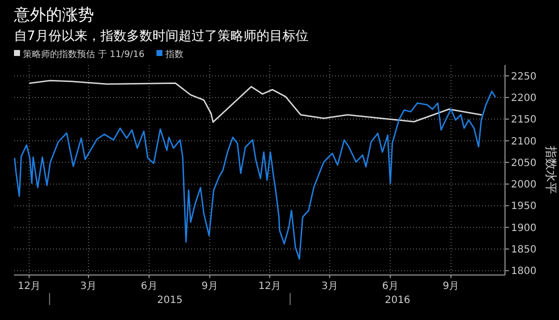  Describe the element at coordinates (523, 120) in the screenshot. I see `y-tick-label: 2150` at that location.